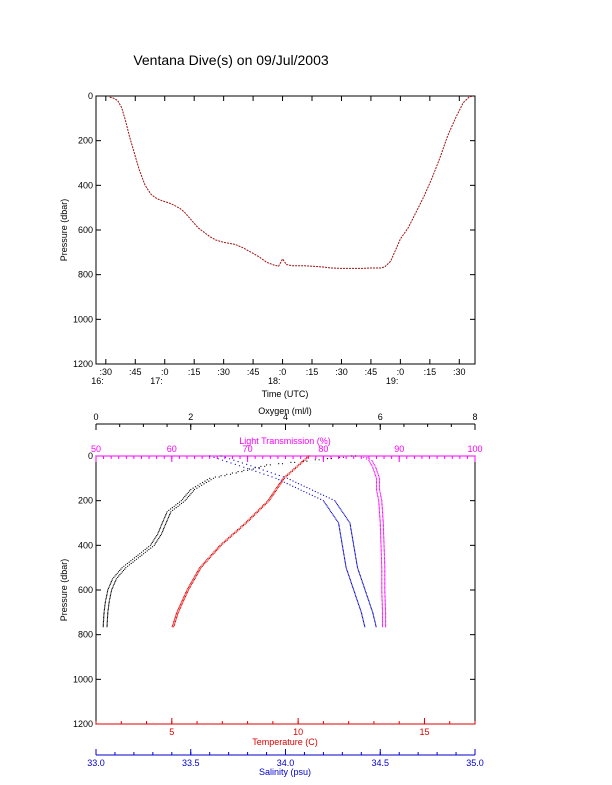  I want to click on temperature-tick-label: 15, so click(424, 732).